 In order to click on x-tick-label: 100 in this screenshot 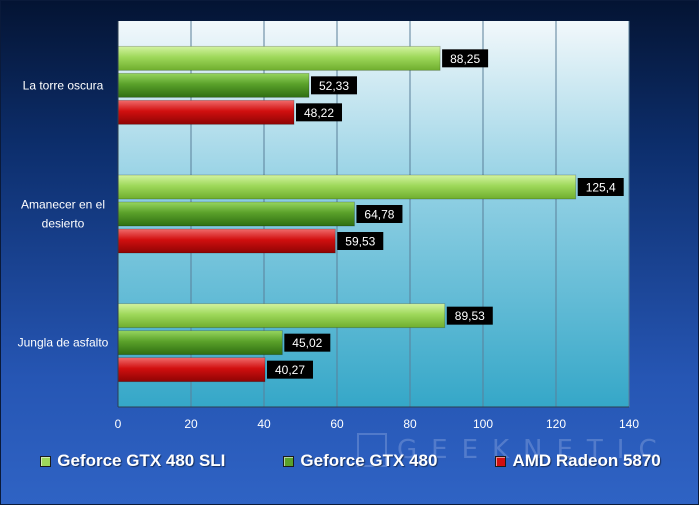, I will do `click(483, 424)`.